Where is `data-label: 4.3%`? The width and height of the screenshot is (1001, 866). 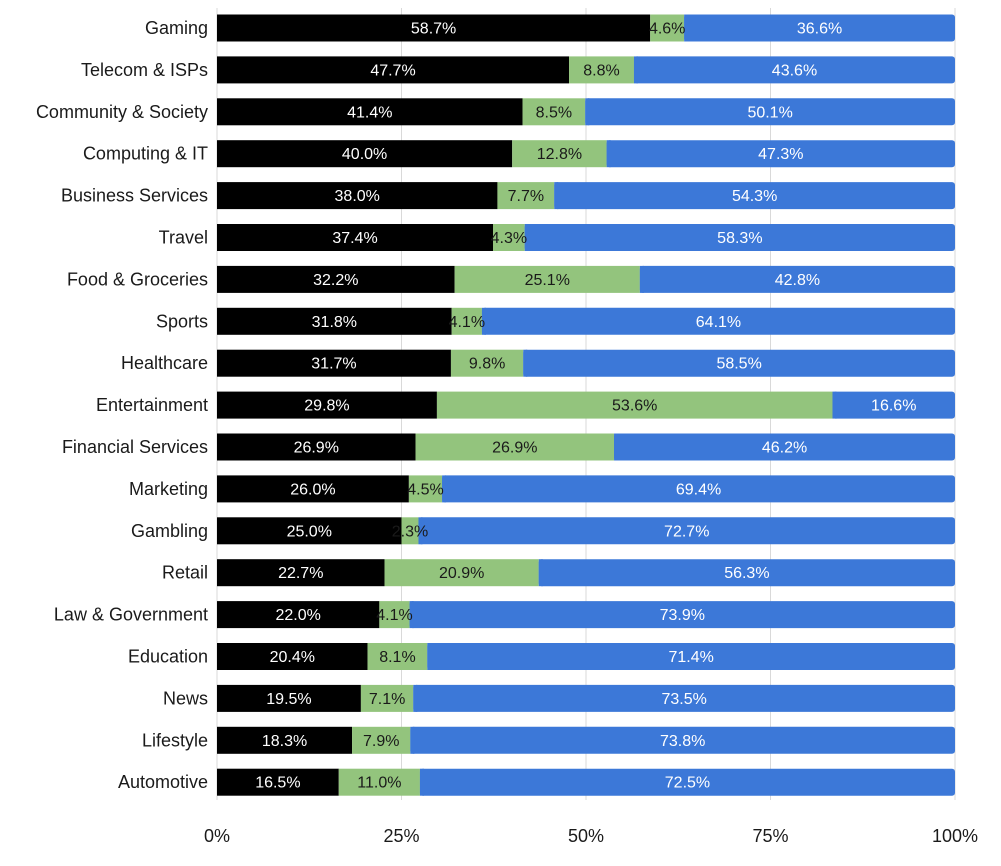 data-label: 4.3% is located at coordinates (509, 238).